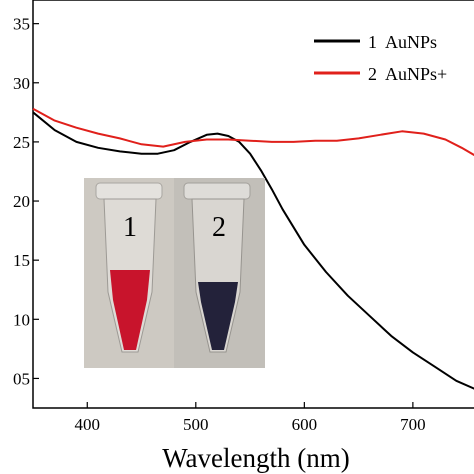 This screenshot has height=474, width=474. Describe the element at coordinates (130, 310) in the screenshot. I see `tube-1-liquid` at that location.